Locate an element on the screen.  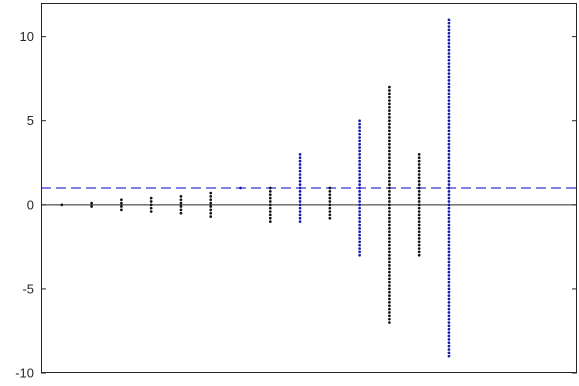
y-tick-label: 5 is located at coordinates (30, 120).